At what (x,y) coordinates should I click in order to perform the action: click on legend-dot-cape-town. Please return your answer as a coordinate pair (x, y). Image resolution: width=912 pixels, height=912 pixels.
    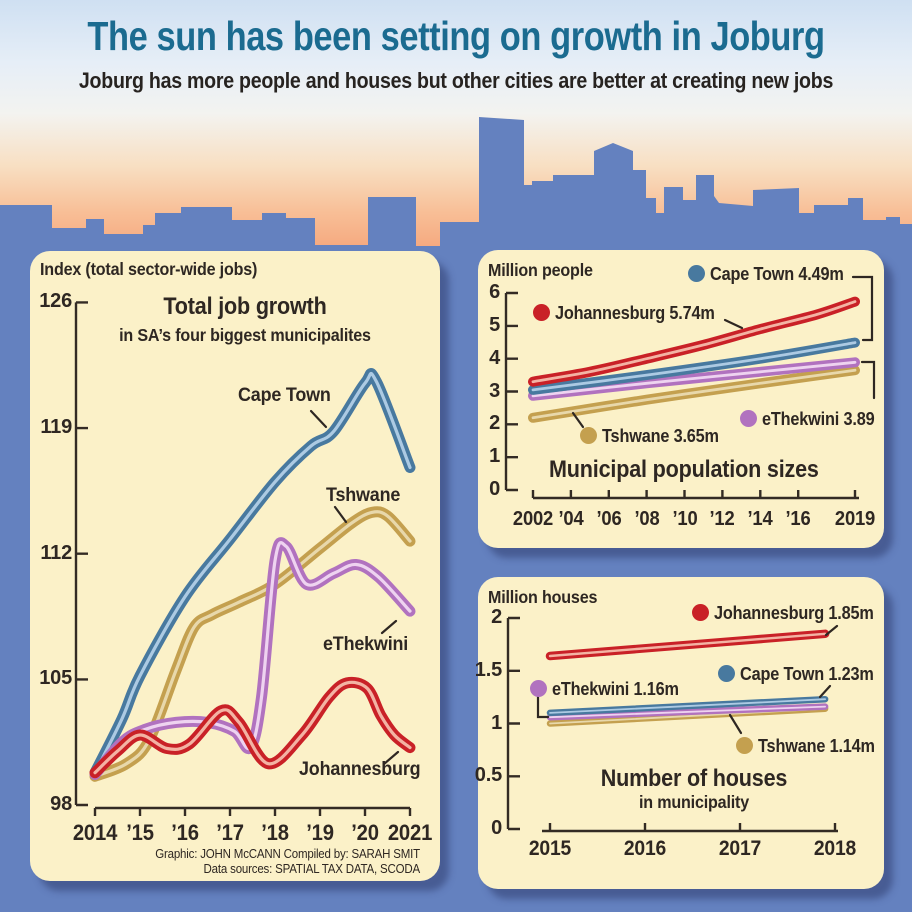
    Looking at the image, I should click on (696, 273).